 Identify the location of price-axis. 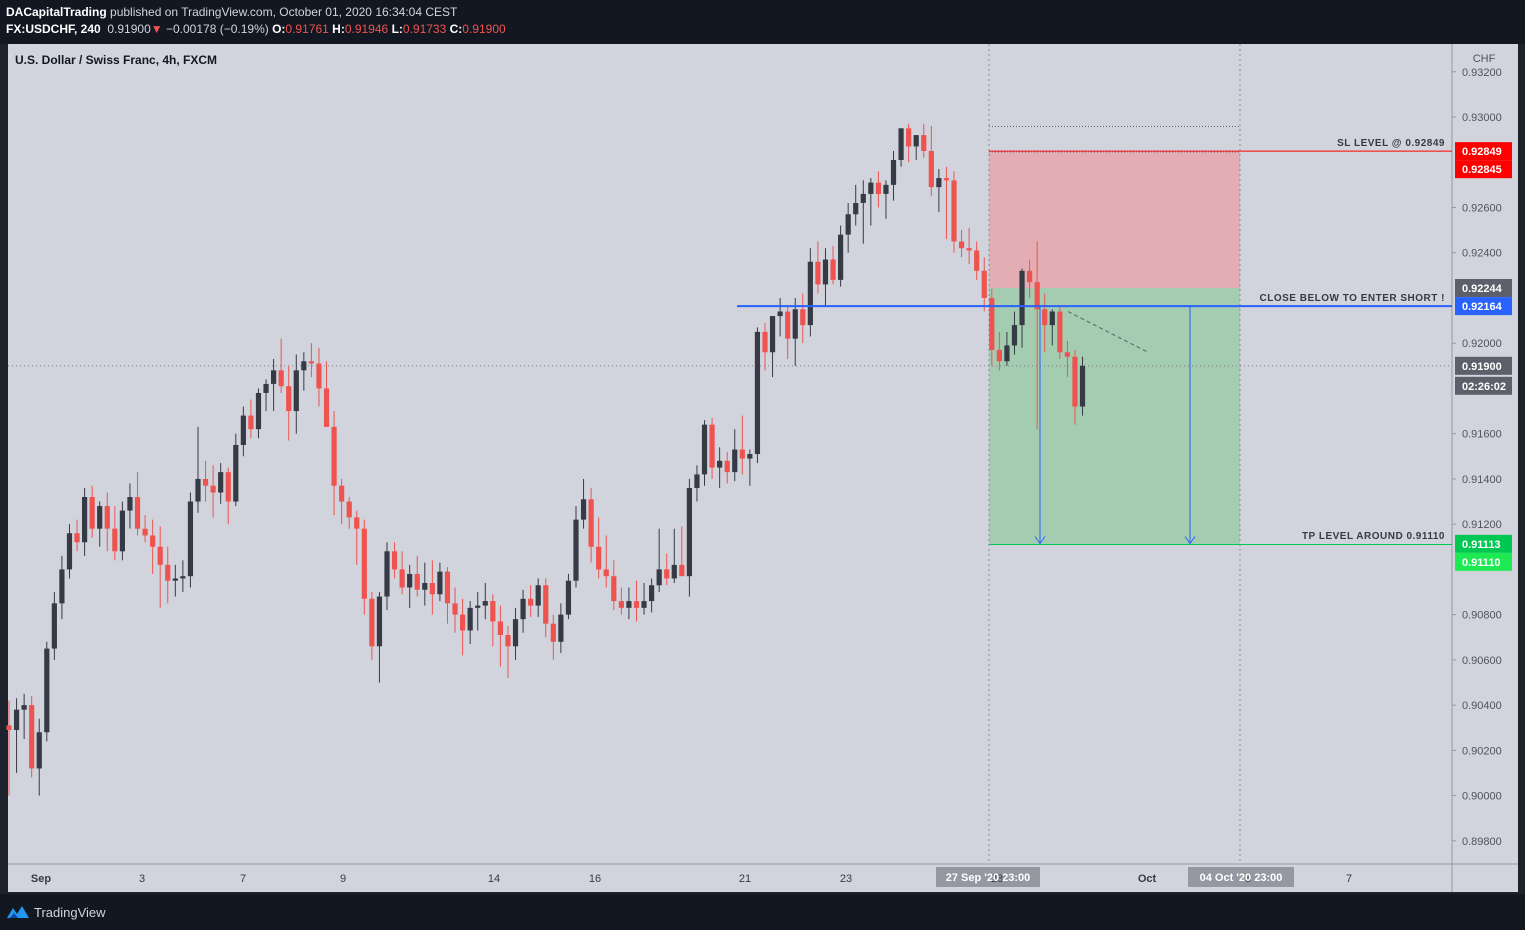
(1485, 454).